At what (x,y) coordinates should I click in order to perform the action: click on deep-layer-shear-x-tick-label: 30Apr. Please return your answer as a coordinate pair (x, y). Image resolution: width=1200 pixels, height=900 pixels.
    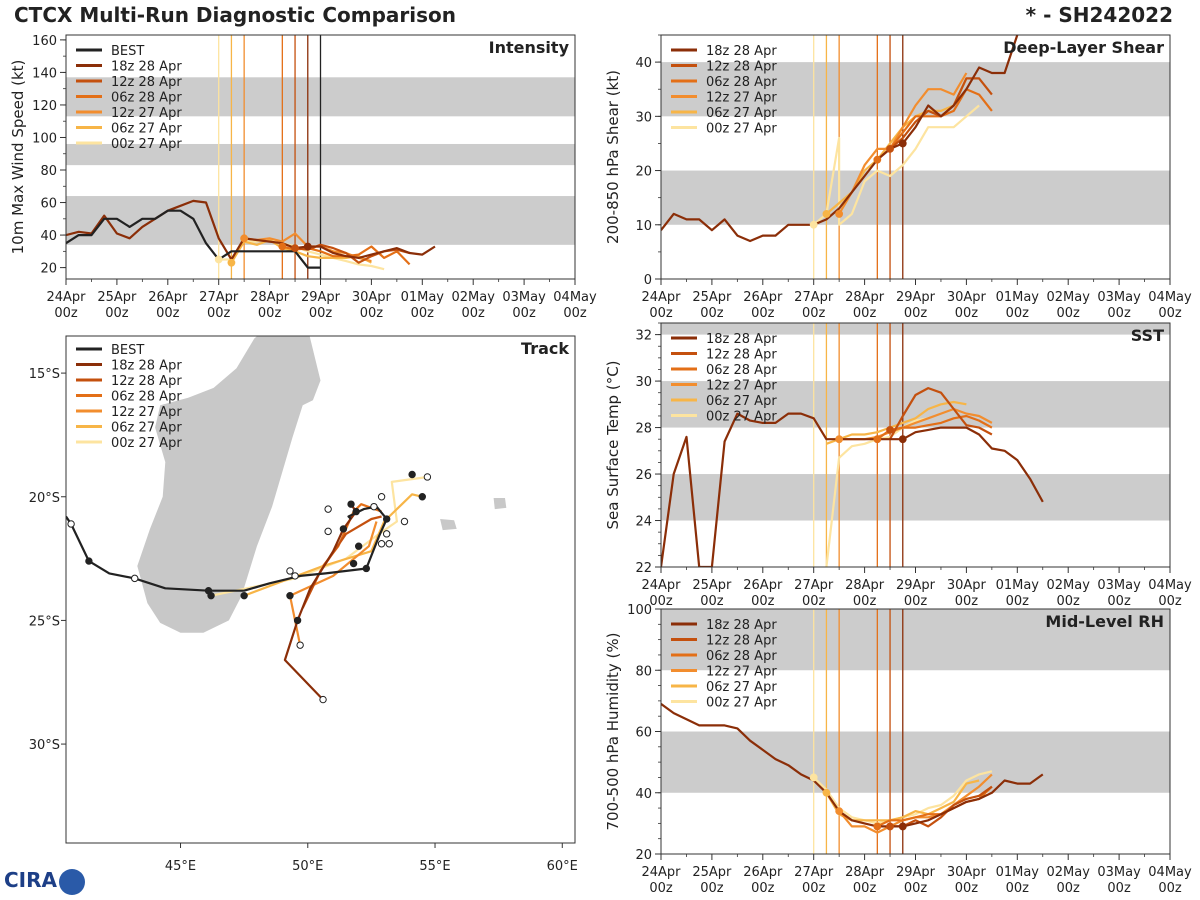
    Looking at the image, I should click on (967, 297).